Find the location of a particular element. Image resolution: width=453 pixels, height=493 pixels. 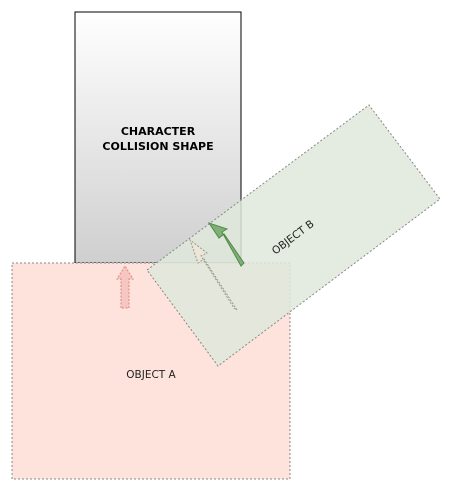

green-arrow-shape is located at coordinates (226, 244).